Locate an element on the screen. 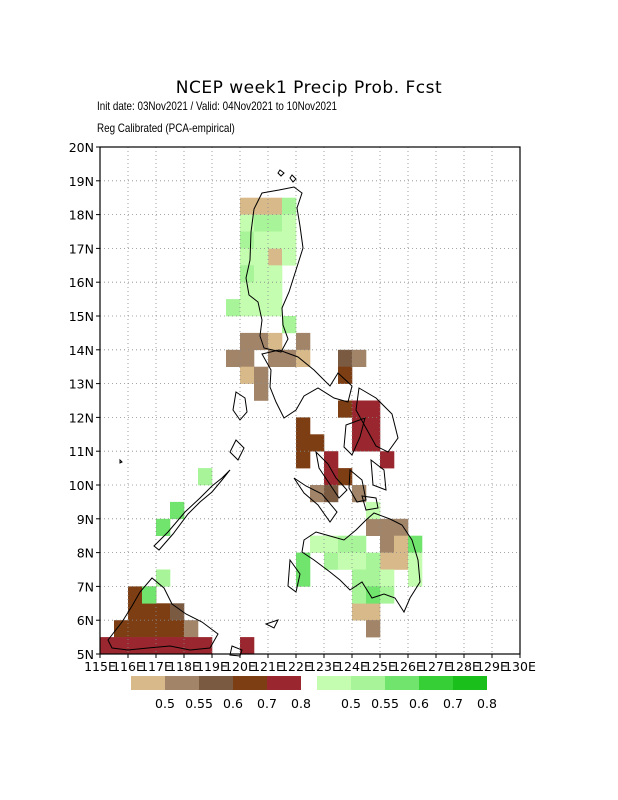 The height and width of the screenshot is (800, 618). lat-tick-label: 11N is located at coordinates (81, 451).